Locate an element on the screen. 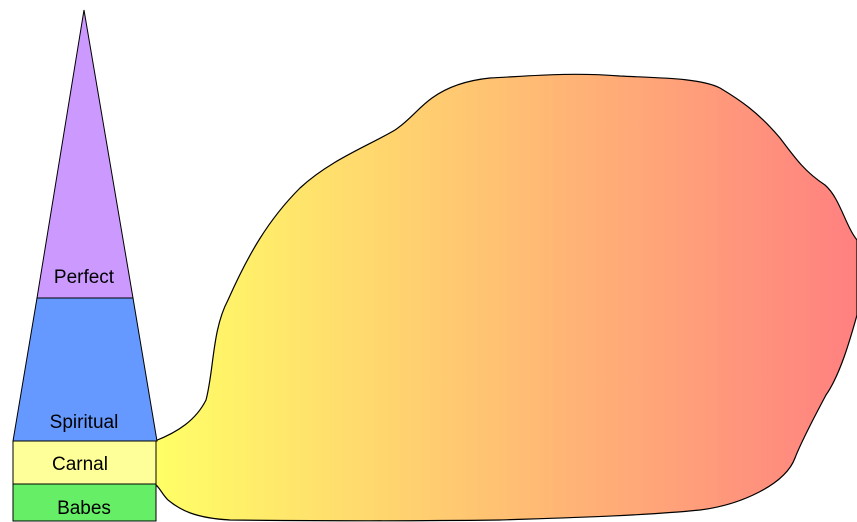 This screenshot has width=857, height=522. babes-bar is located at coordinates (84, 502).